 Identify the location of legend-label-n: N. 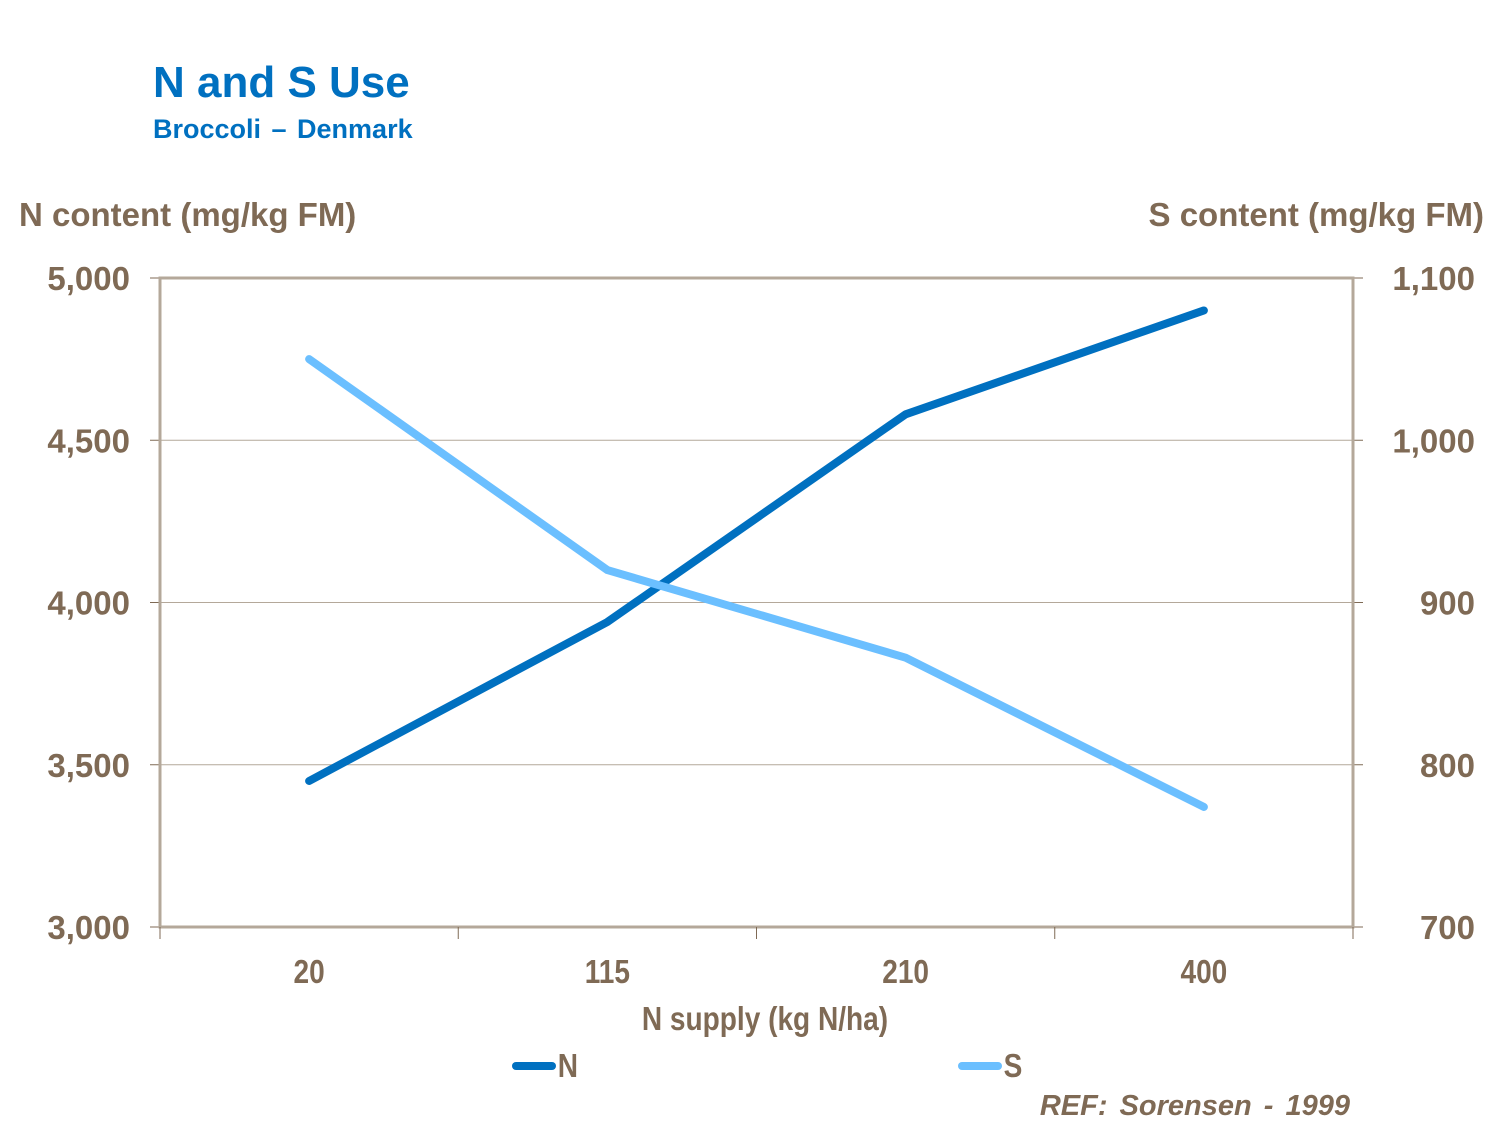
(568, 1065).